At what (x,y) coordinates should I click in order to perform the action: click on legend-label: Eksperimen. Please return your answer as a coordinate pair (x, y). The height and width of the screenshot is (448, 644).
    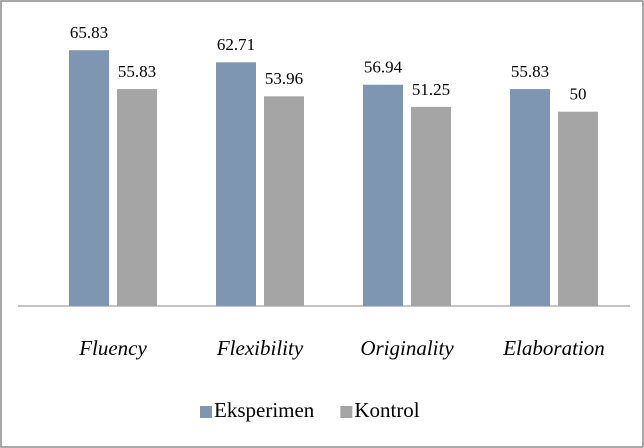
    Looking at the image, I should click on (264, 410).